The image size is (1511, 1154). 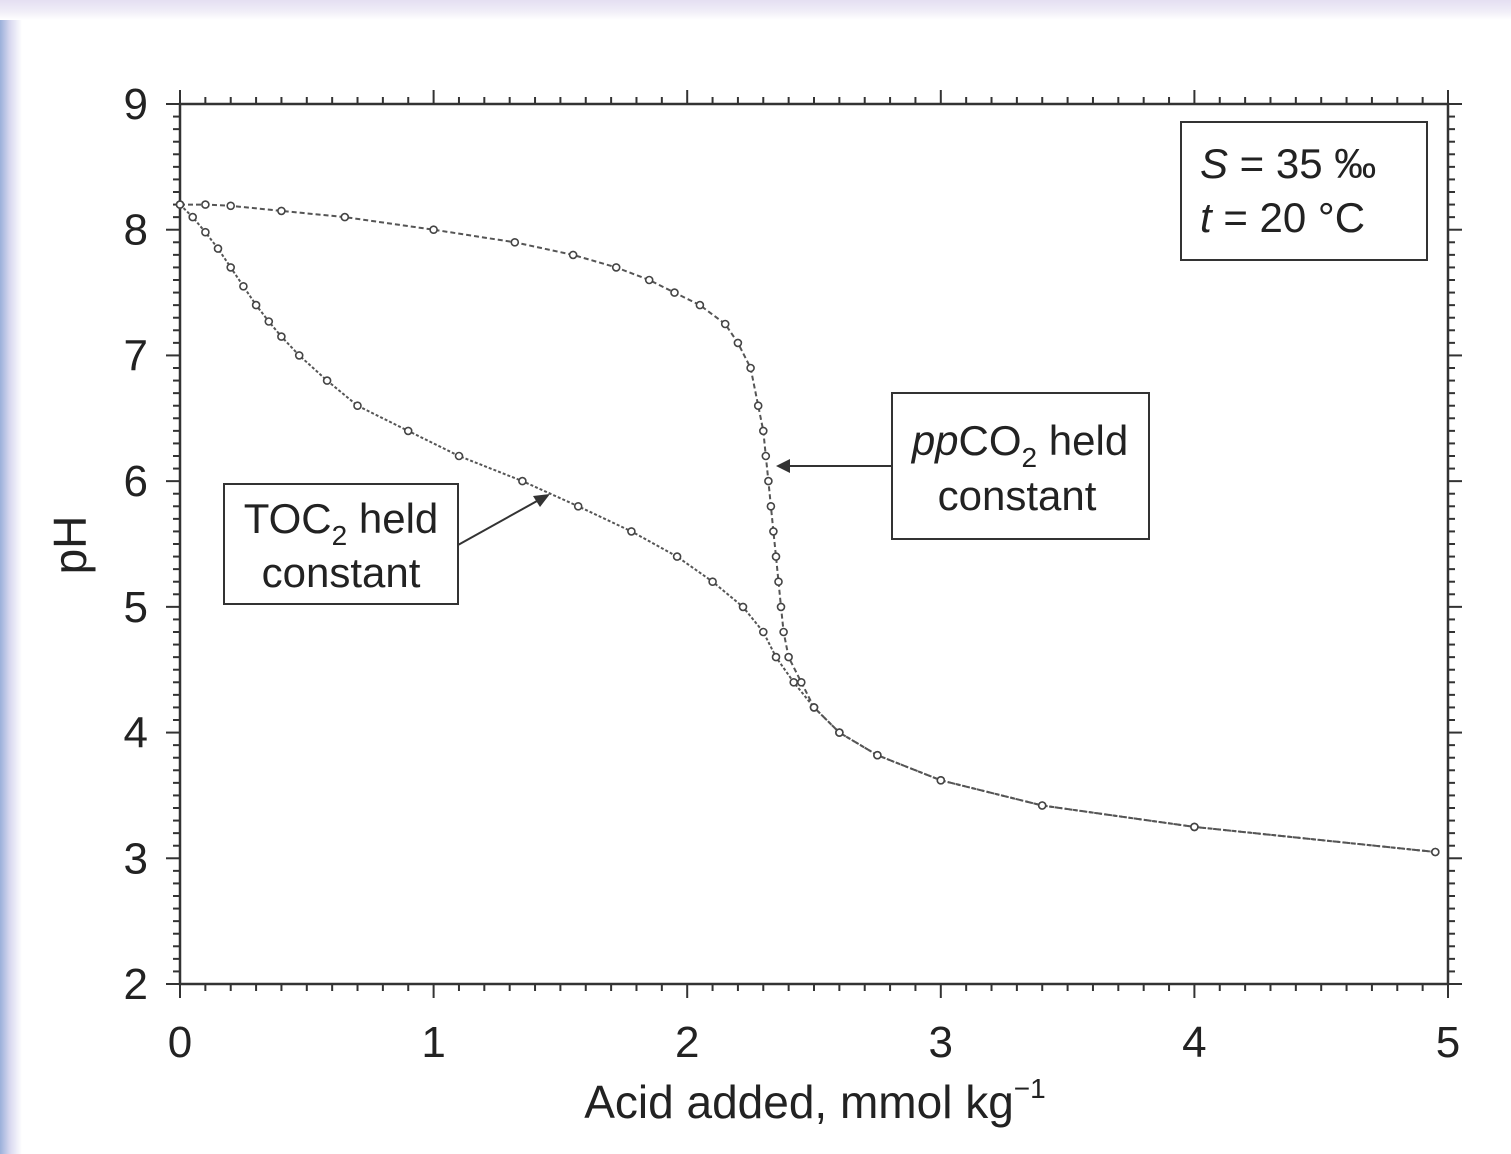 I want to click on x-tick-label: 0, so click(x=180, y=1042).